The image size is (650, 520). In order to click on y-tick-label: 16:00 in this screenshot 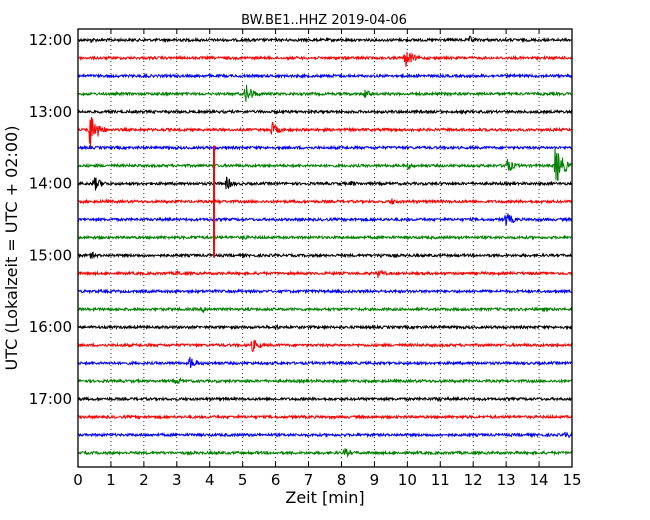, I will do `click(50, 327)`.